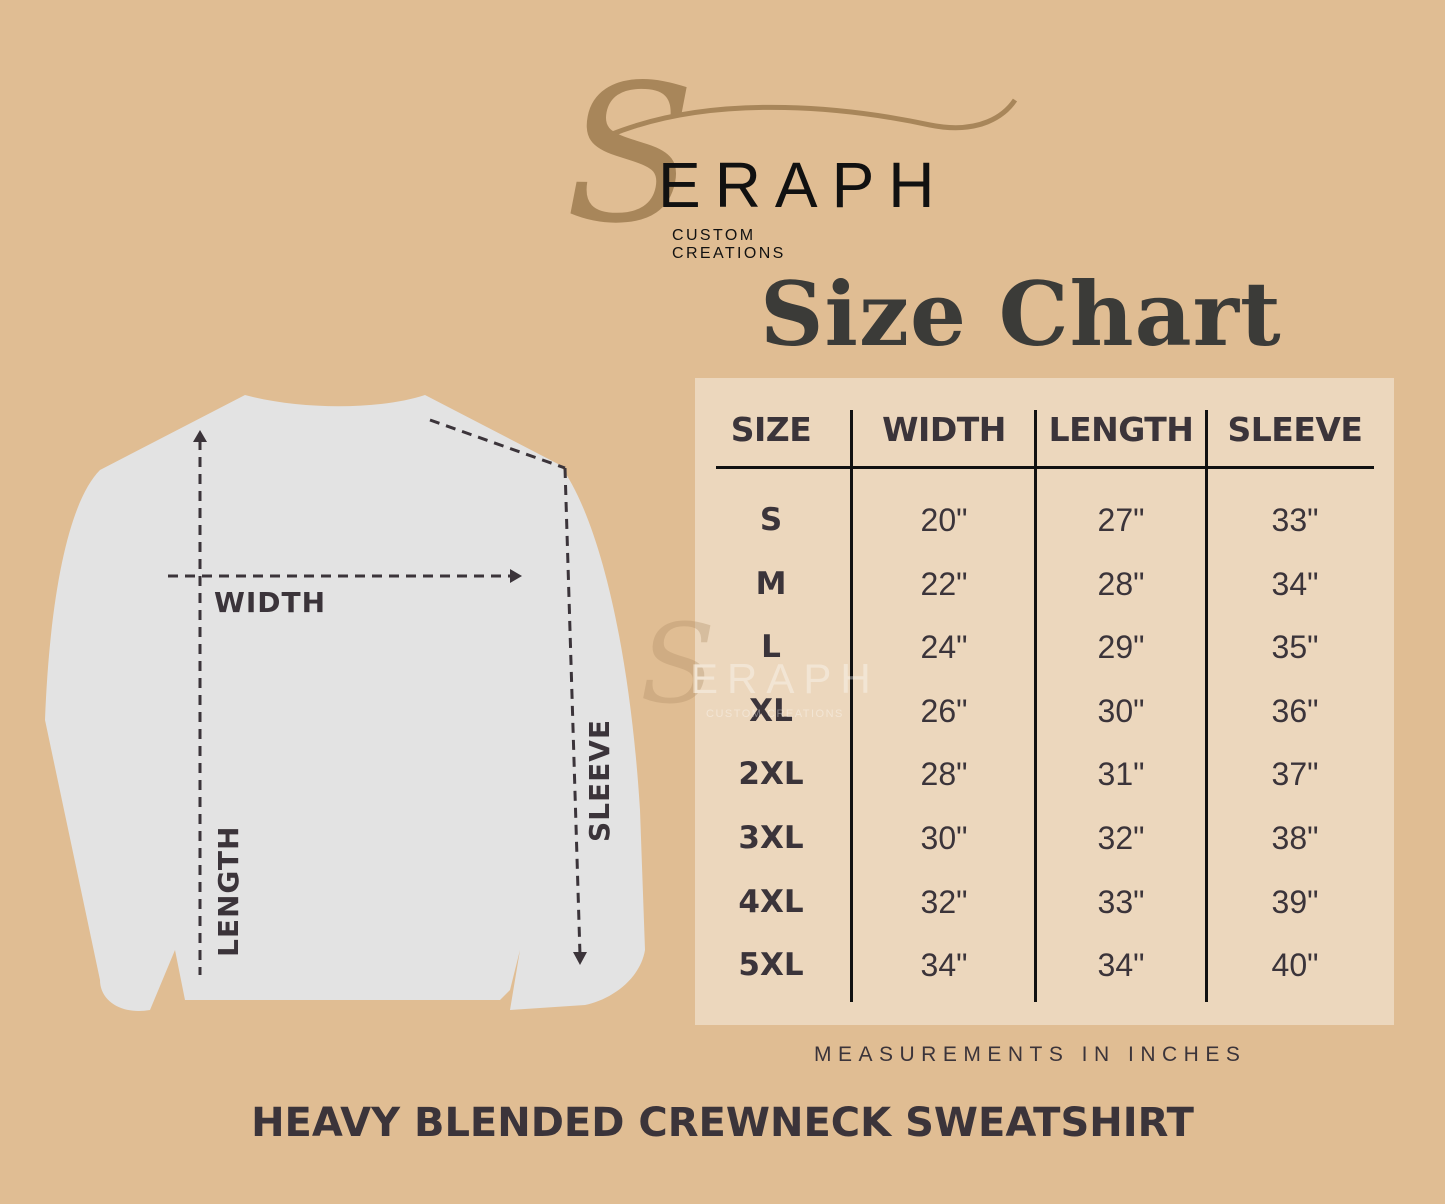 Image resolution: width=1445 pixels, height=1204 pixels. Describe the element at coordinates (944, 520) in the screenshot. I see `cell-width: 20"` at that location.